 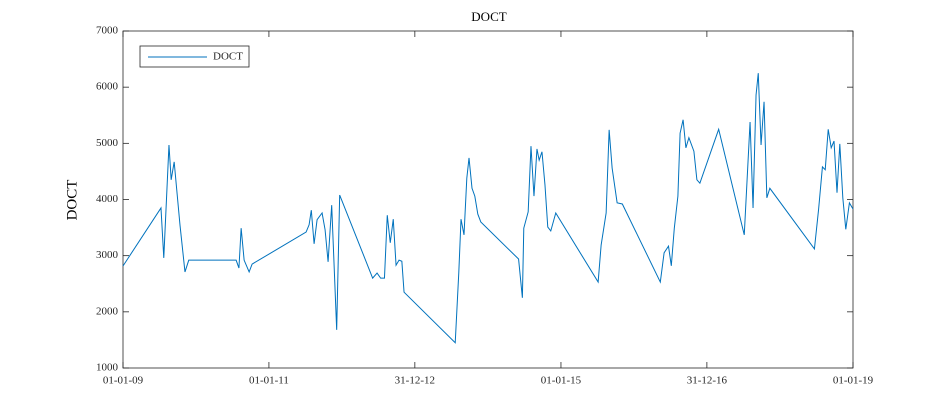 I want to click on x-tick-label: 01-01-15, so click(x=561, y=381).